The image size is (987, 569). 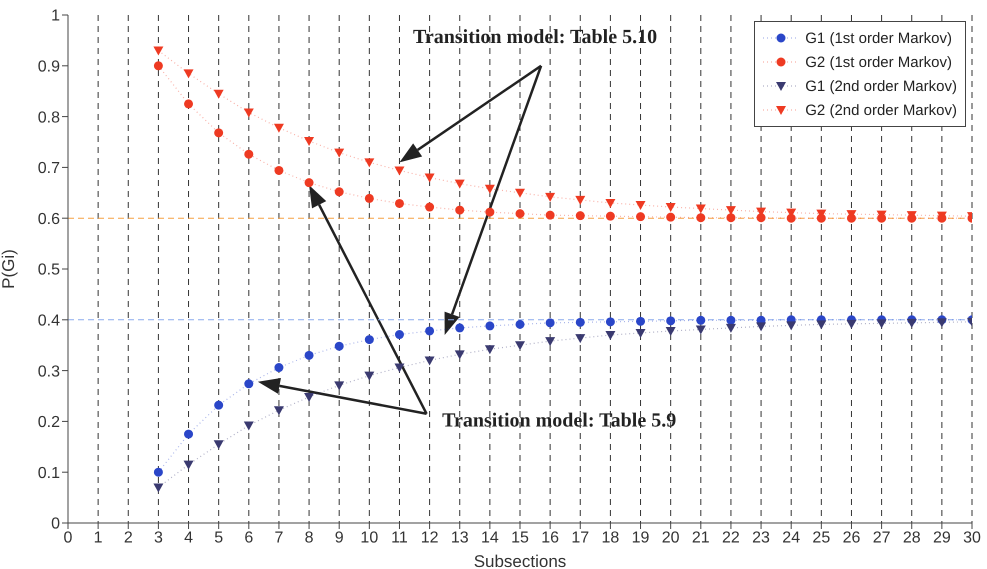 What do you see at coordinates (399, 537) in the screenshot?
I see `x-tick-label: 11` at bounding box center [399, 537].